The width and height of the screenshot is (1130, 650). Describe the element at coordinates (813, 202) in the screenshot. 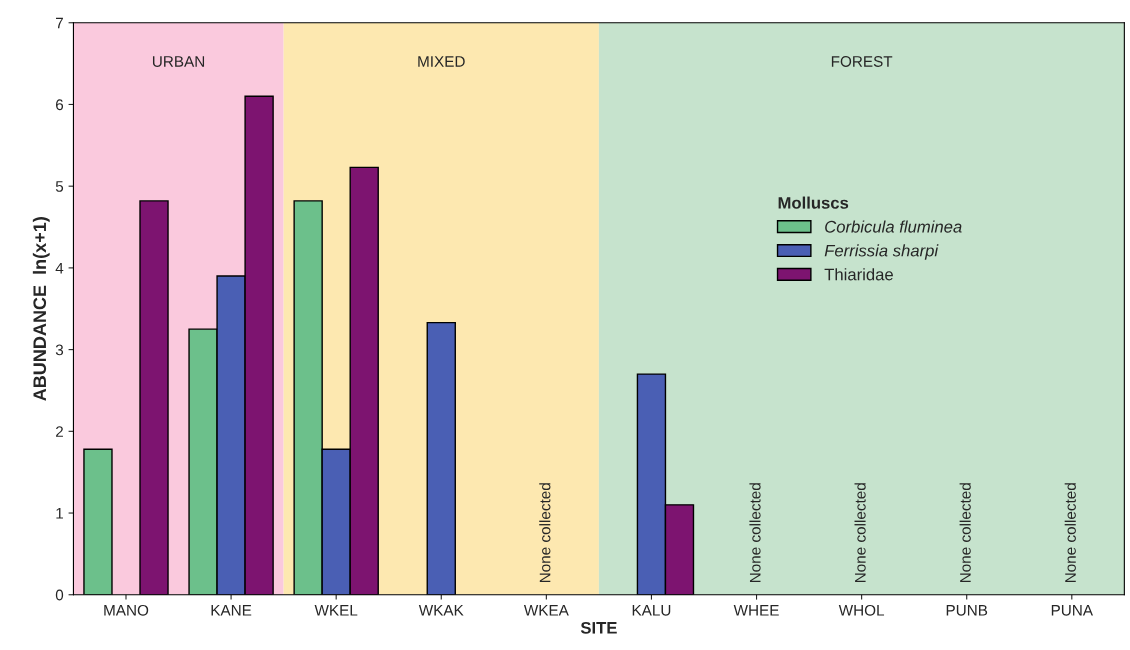

I see `legend-title: Molluscs` at that location.